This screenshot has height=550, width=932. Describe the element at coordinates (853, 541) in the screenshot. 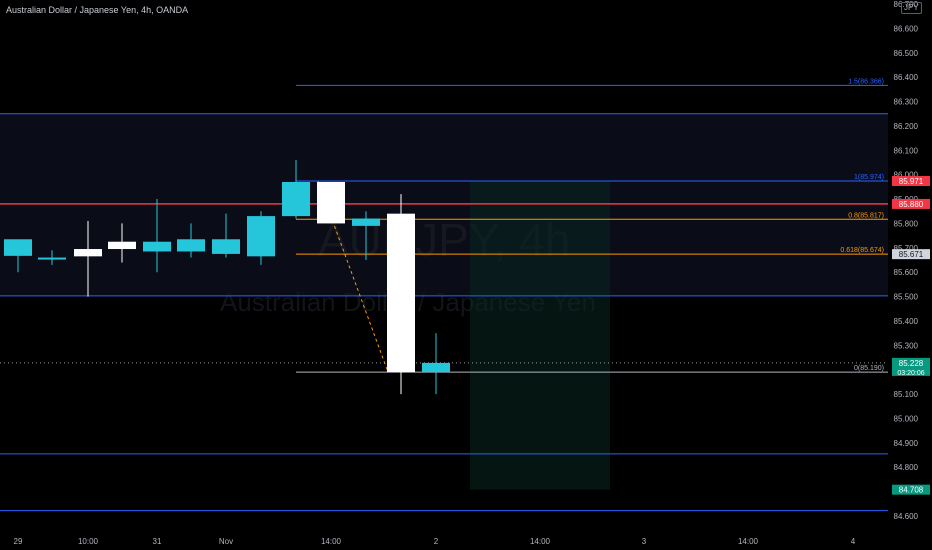

I see `x-tick-label: 4` at that location.